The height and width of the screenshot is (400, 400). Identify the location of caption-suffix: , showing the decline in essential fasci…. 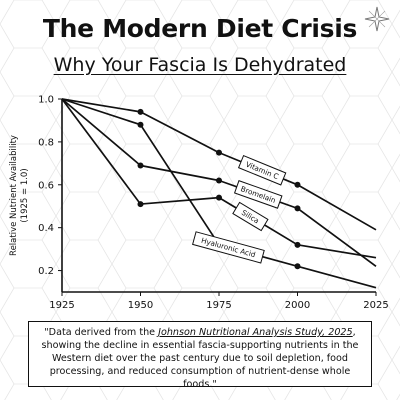
(200, 358).